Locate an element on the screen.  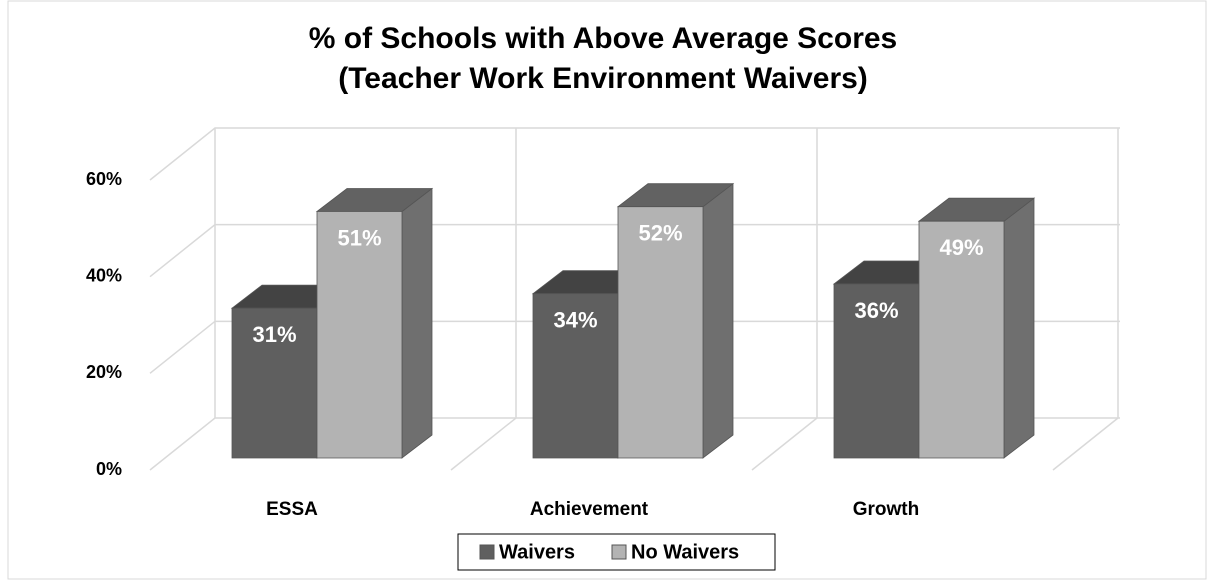
y-tick-label: 0% is located at coordinates (109, 469).